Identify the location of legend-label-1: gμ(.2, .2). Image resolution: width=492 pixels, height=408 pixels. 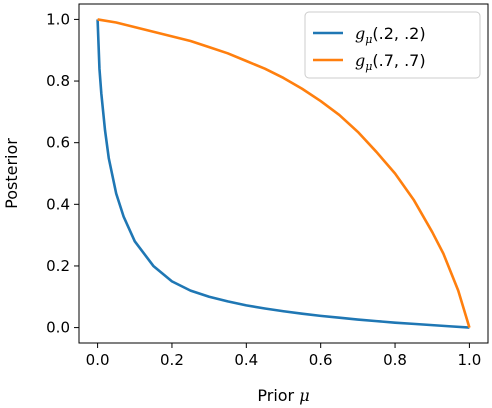
(390, 35).